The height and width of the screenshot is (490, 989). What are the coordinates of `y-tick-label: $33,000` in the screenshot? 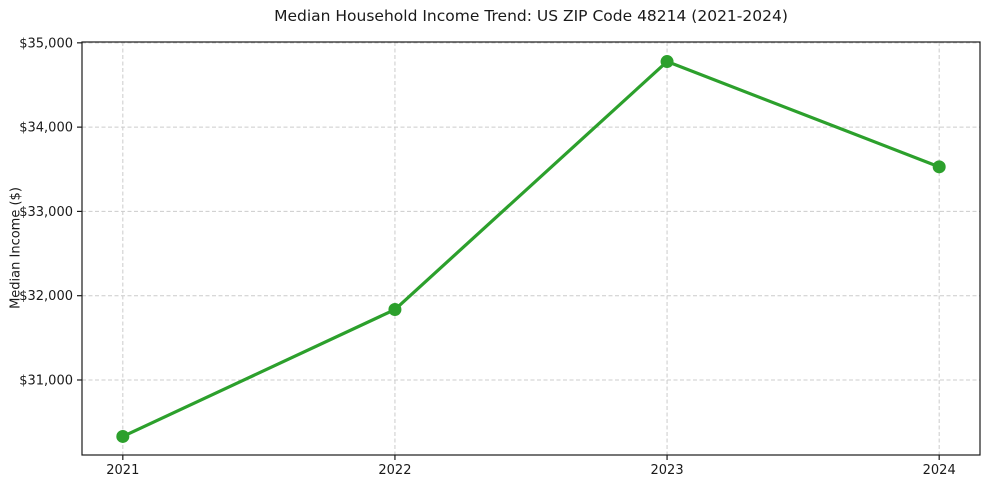 It's located at (46, 212).